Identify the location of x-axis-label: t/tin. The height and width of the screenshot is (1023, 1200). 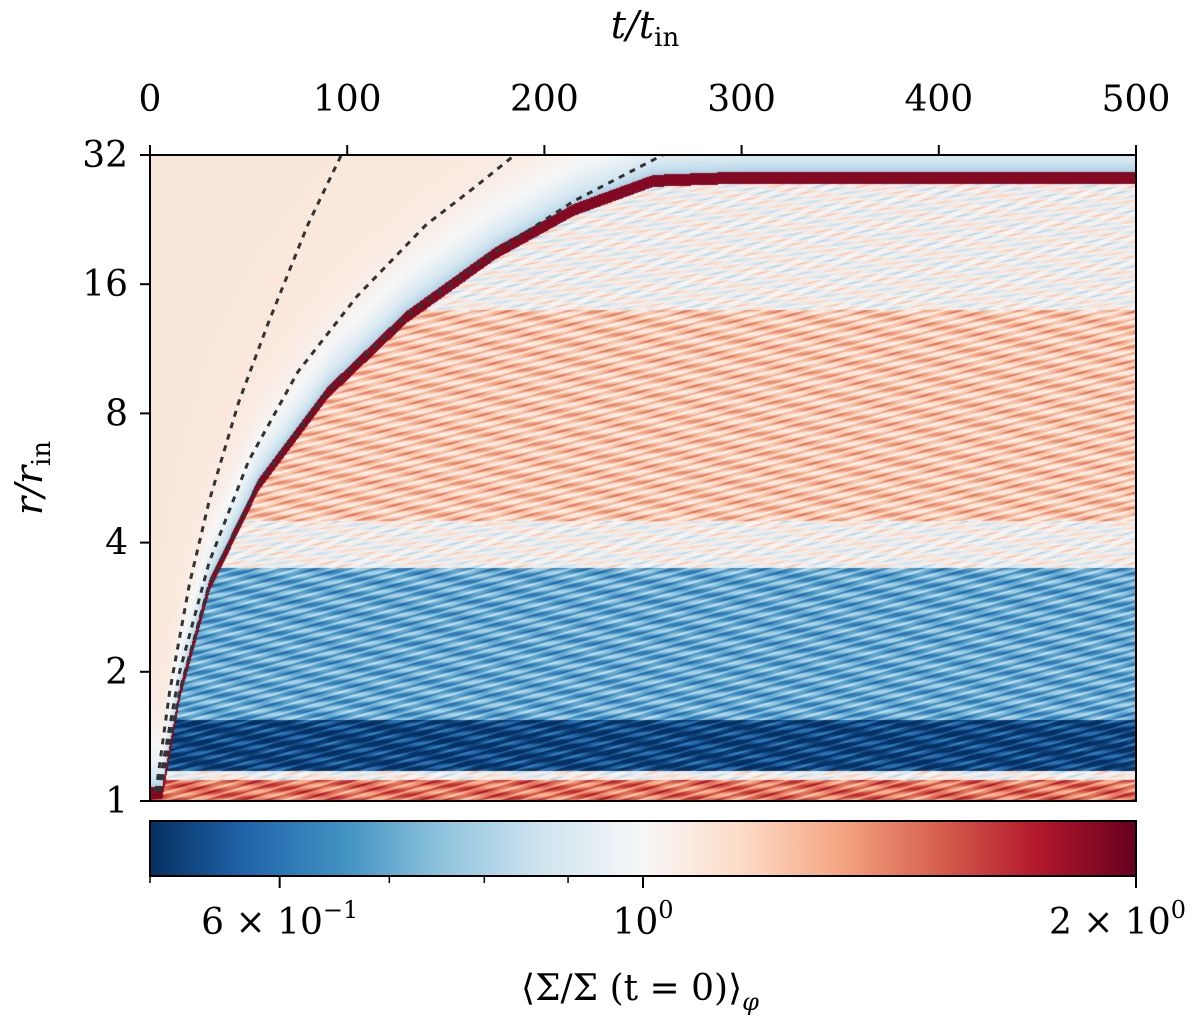
(645, 28).